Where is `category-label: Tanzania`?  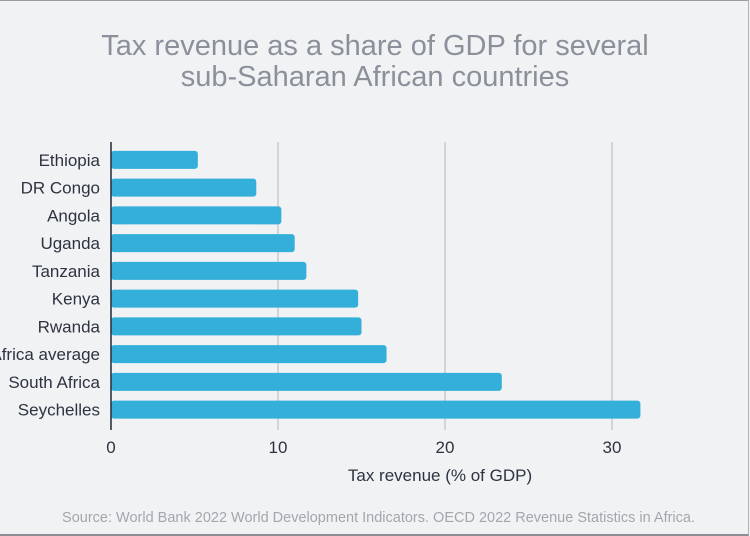
category-label: Tanzania is located at coordinates (66, 271).